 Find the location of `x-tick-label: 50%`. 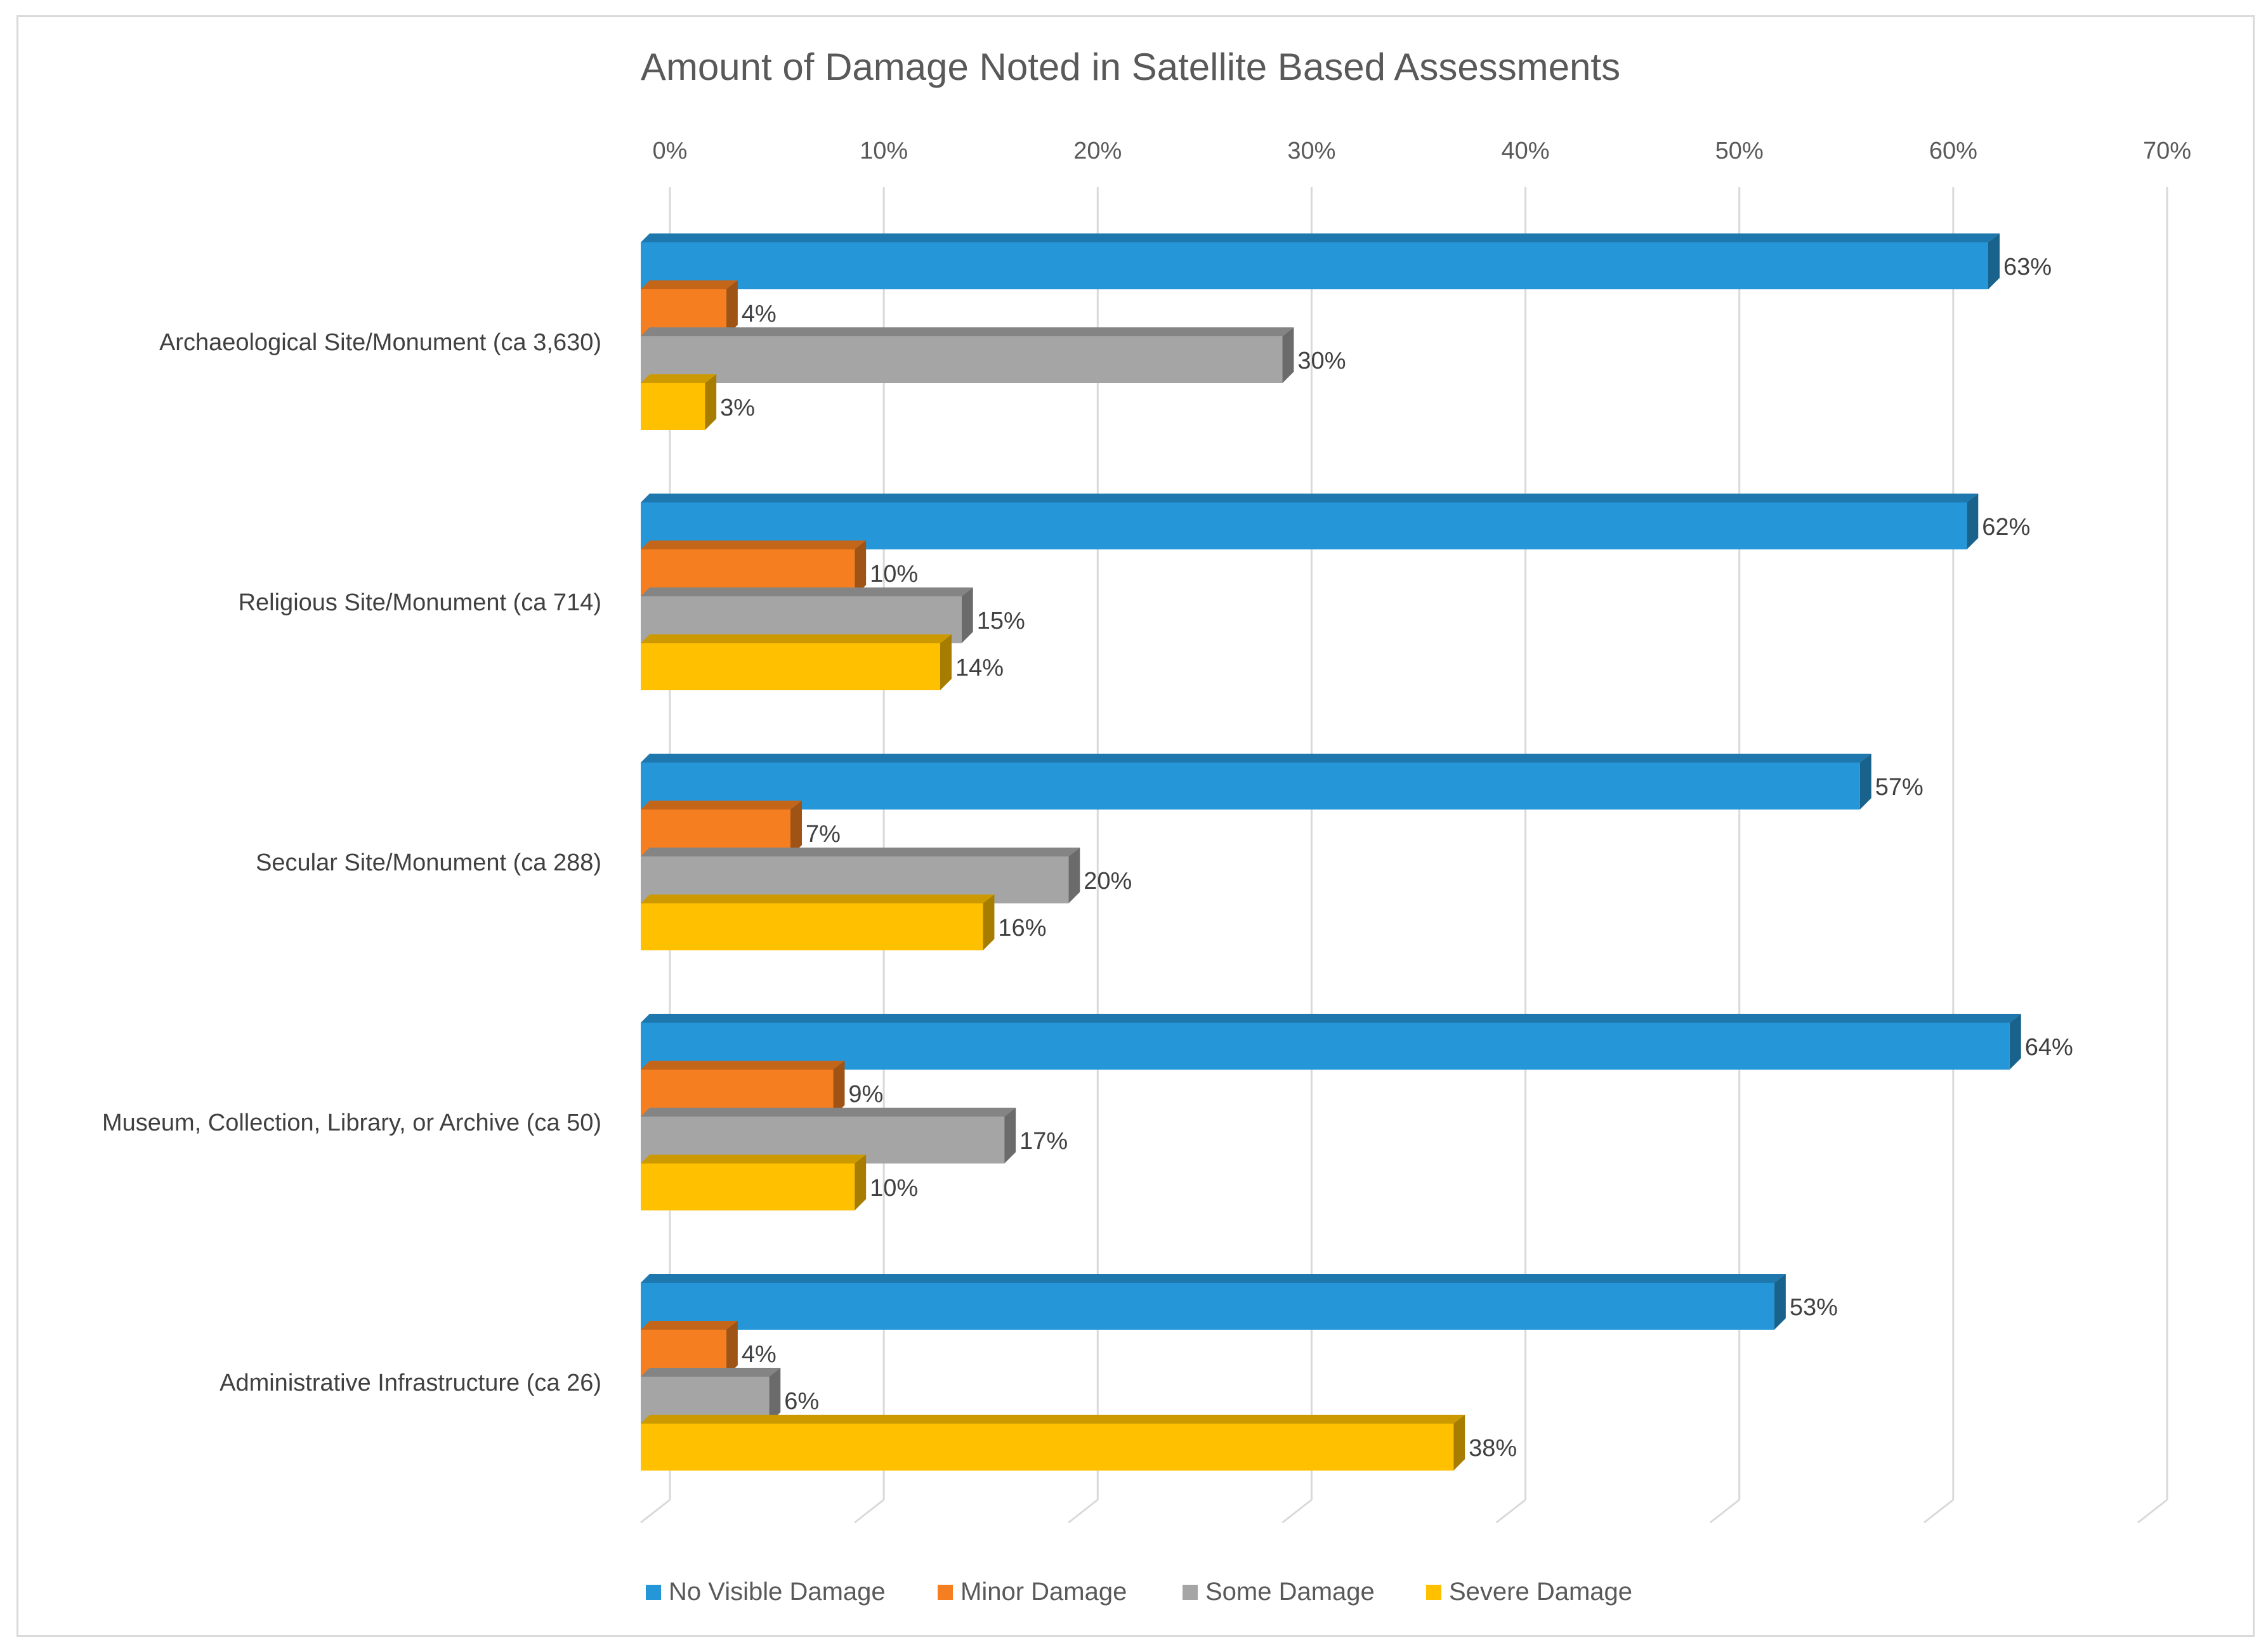

x-tick-label: 50% is located at coordinates (1739, 151).